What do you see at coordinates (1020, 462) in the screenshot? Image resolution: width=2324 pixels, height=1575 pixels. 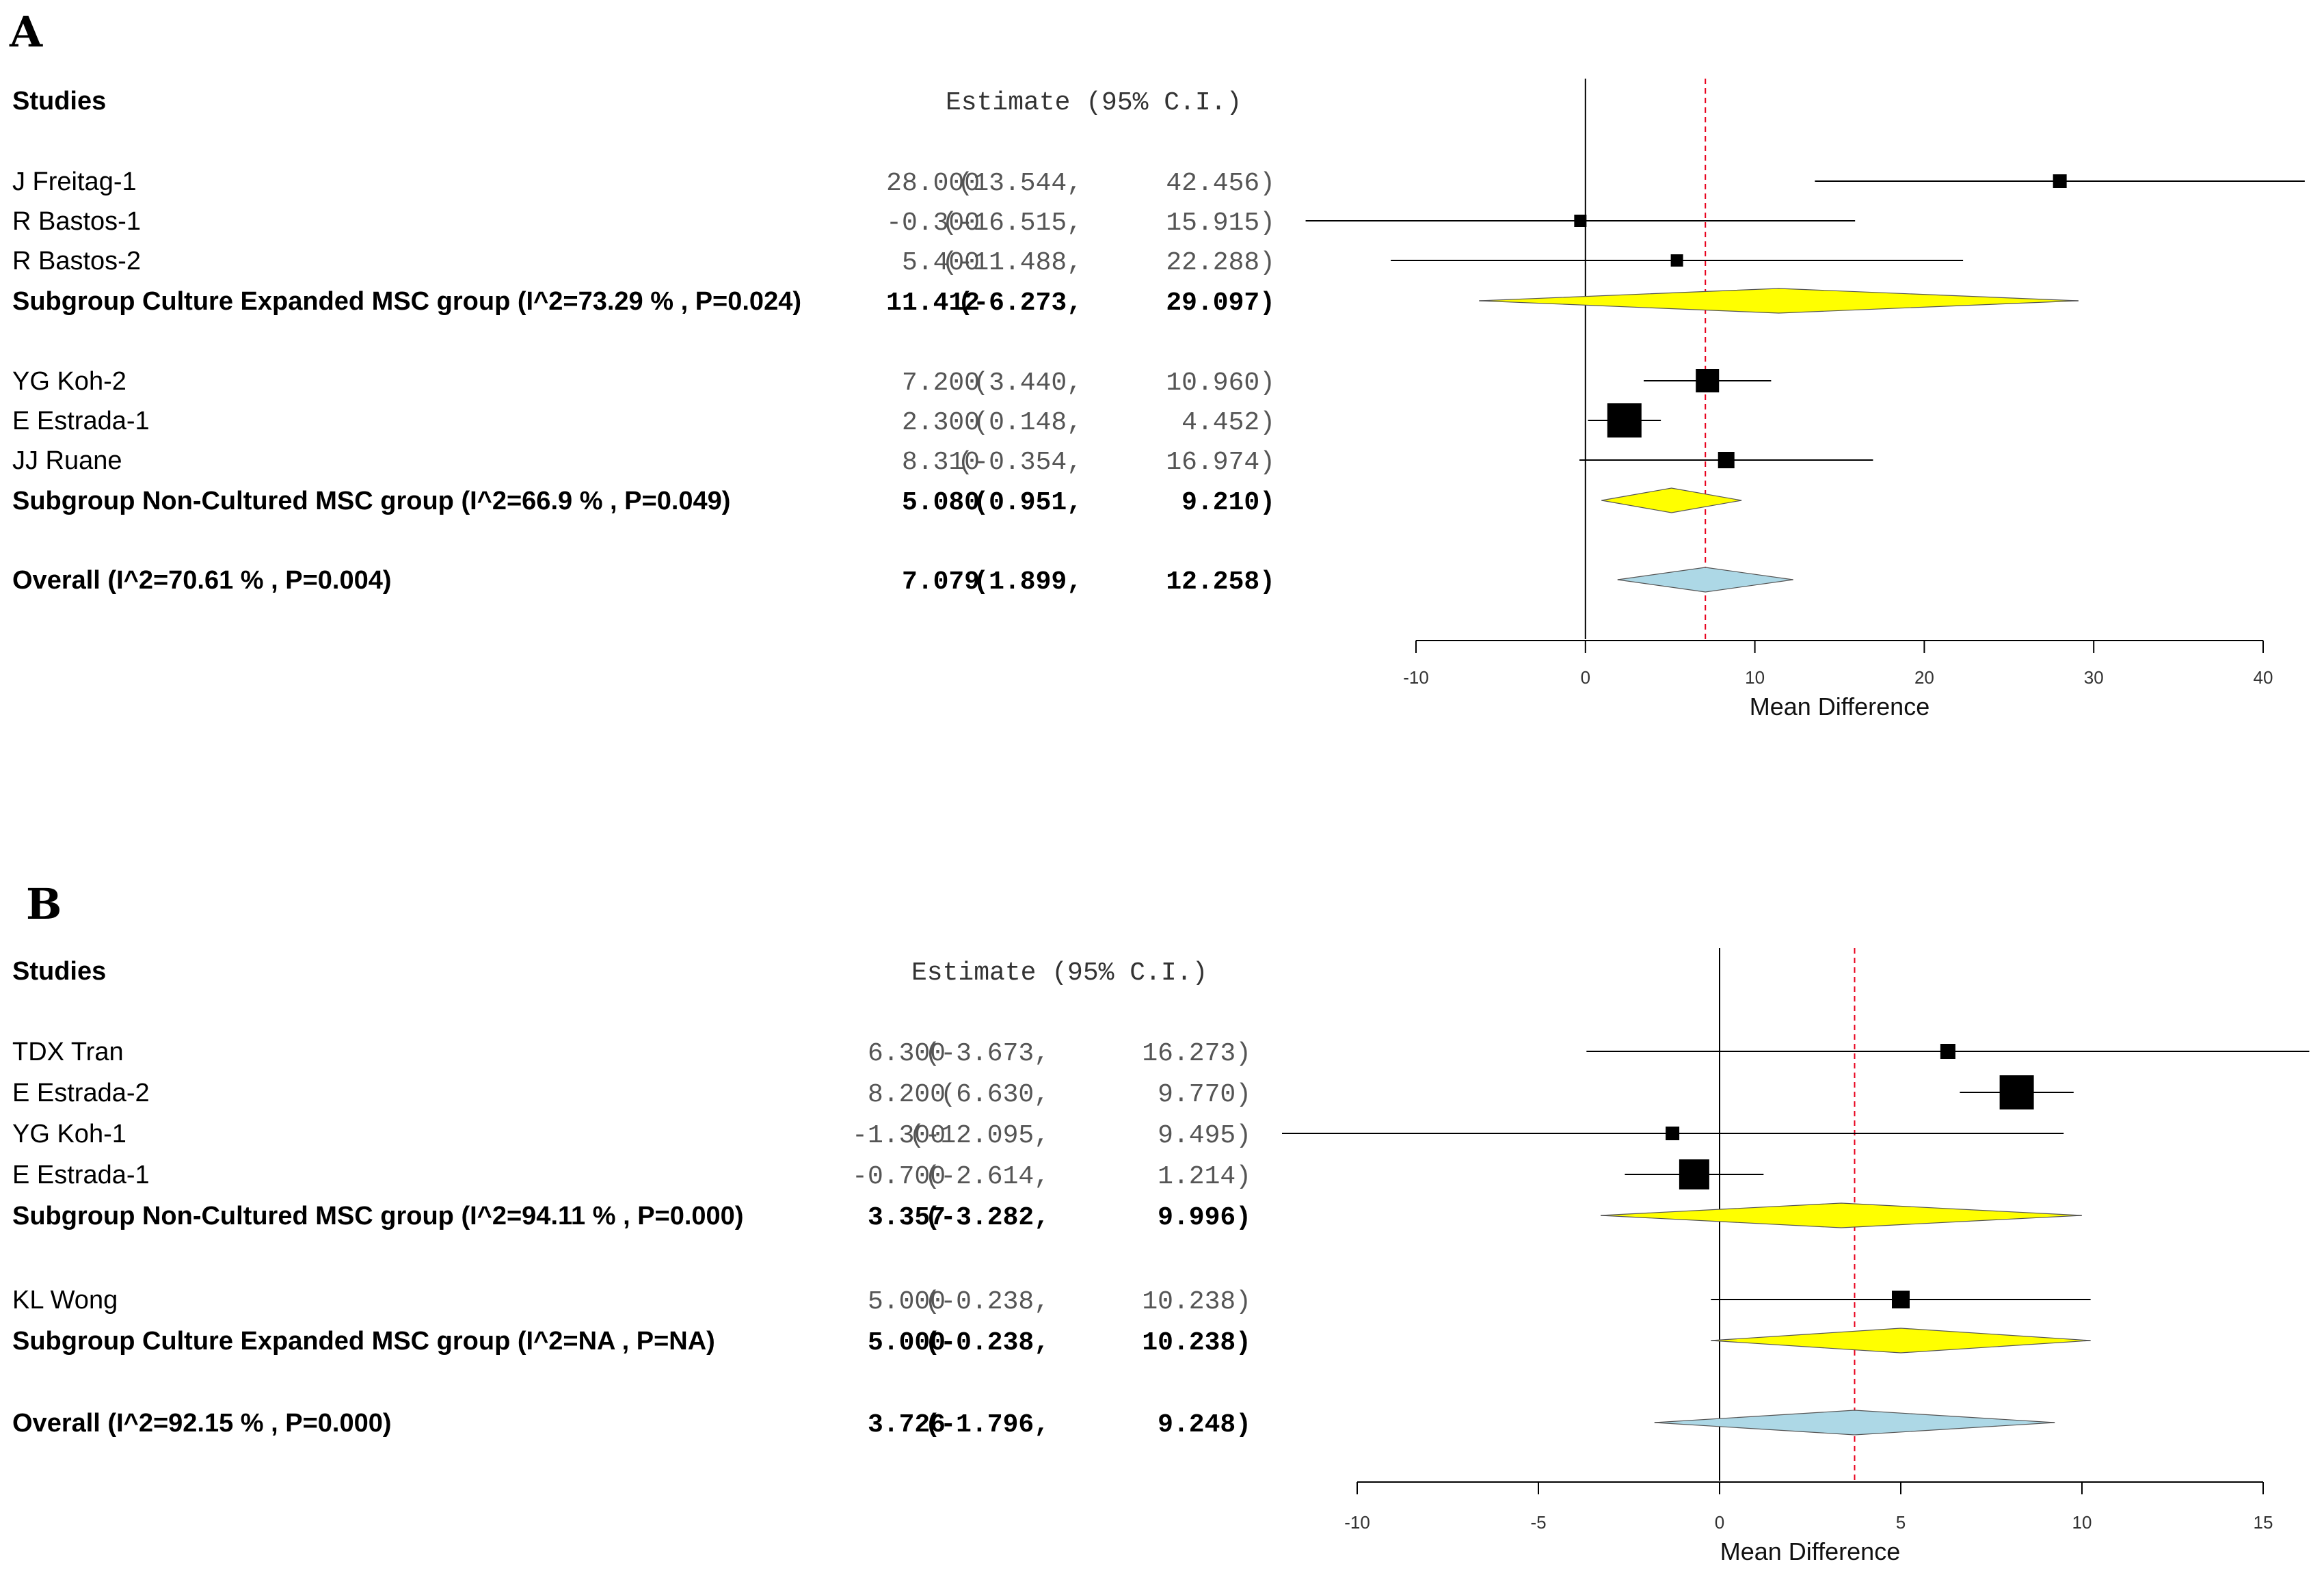 I see `panel-a-row-ci-lower: (-0.354,` at bounding box center [1020, 462].